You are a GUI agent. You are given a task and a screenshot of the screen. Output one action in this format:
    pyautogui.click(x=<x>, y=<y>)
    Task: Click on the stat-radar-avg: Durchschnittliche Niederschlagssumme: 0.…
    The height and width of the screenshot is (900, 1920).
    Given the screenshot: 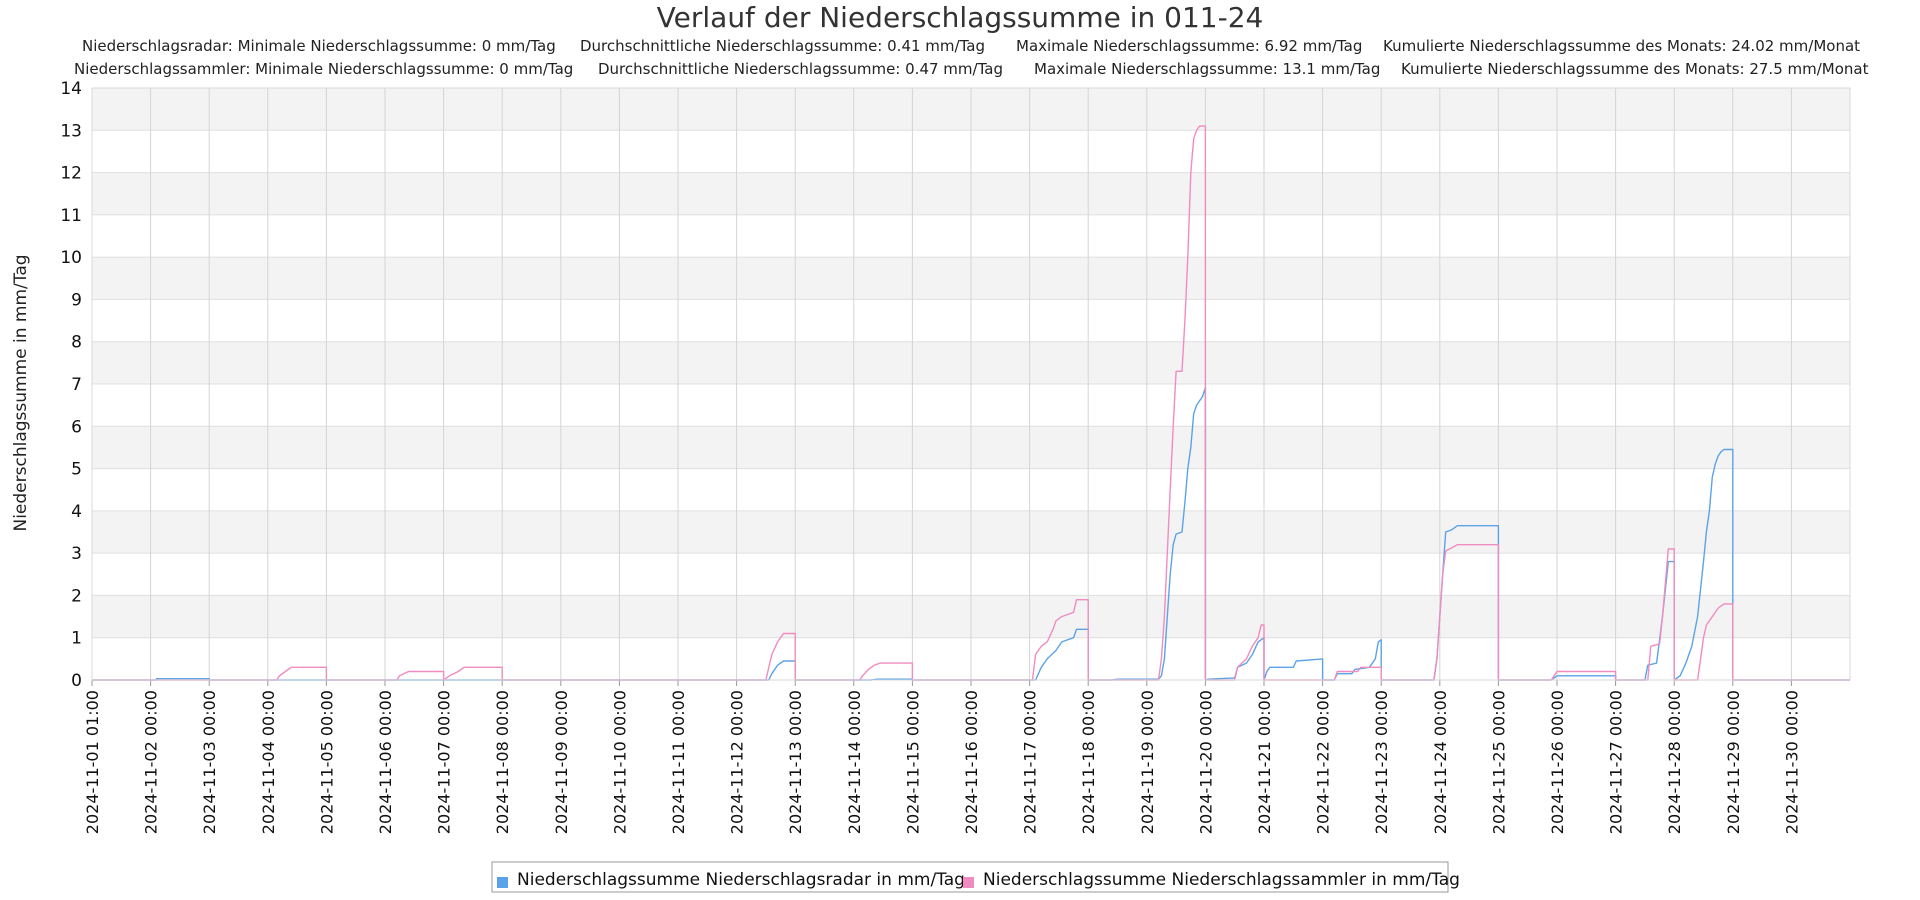 What is the action you would take?
    pyautogui.click(x=782, y=46)
    